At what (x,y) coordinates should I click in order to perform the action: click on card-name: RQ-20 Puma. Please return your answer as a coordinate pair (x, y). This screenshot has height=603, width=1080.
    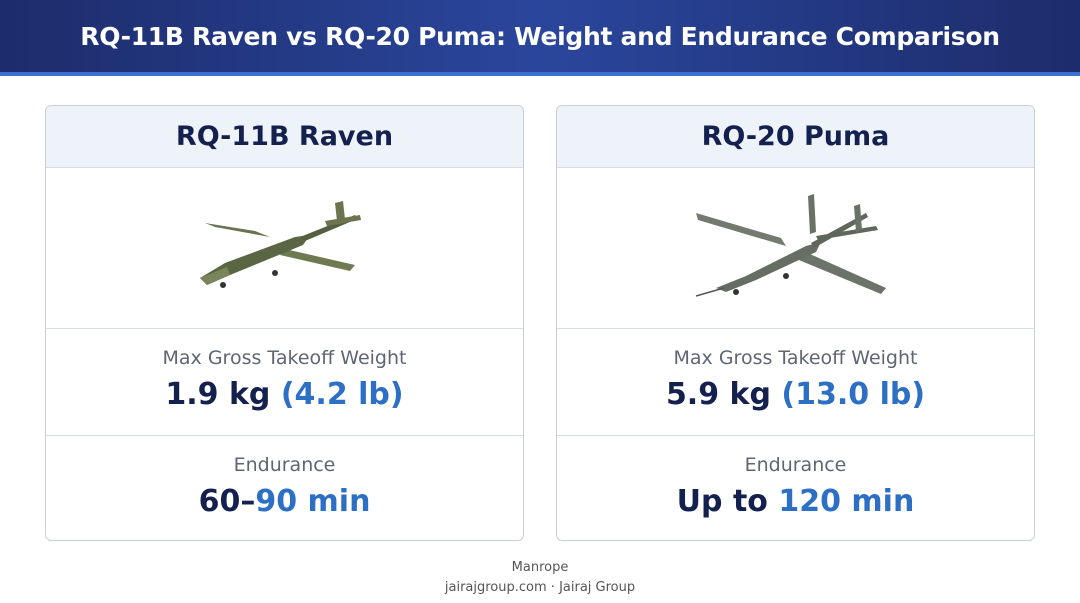
    Looking at the image, I should click on (795, 137).